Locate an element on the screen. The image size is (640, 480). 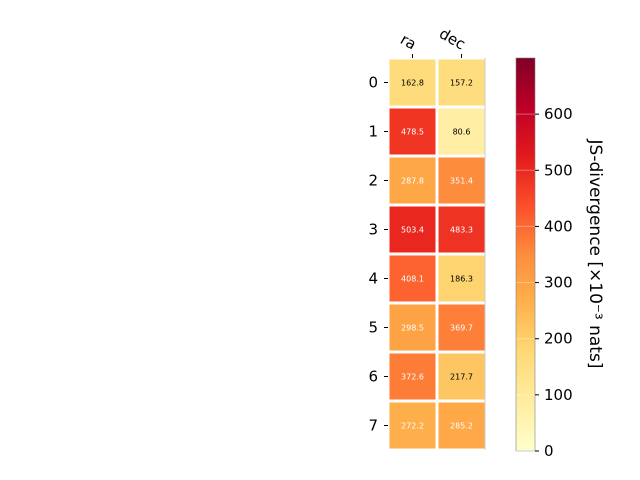
cell-value-label: 186.3 is located at coordinates (461, 279).